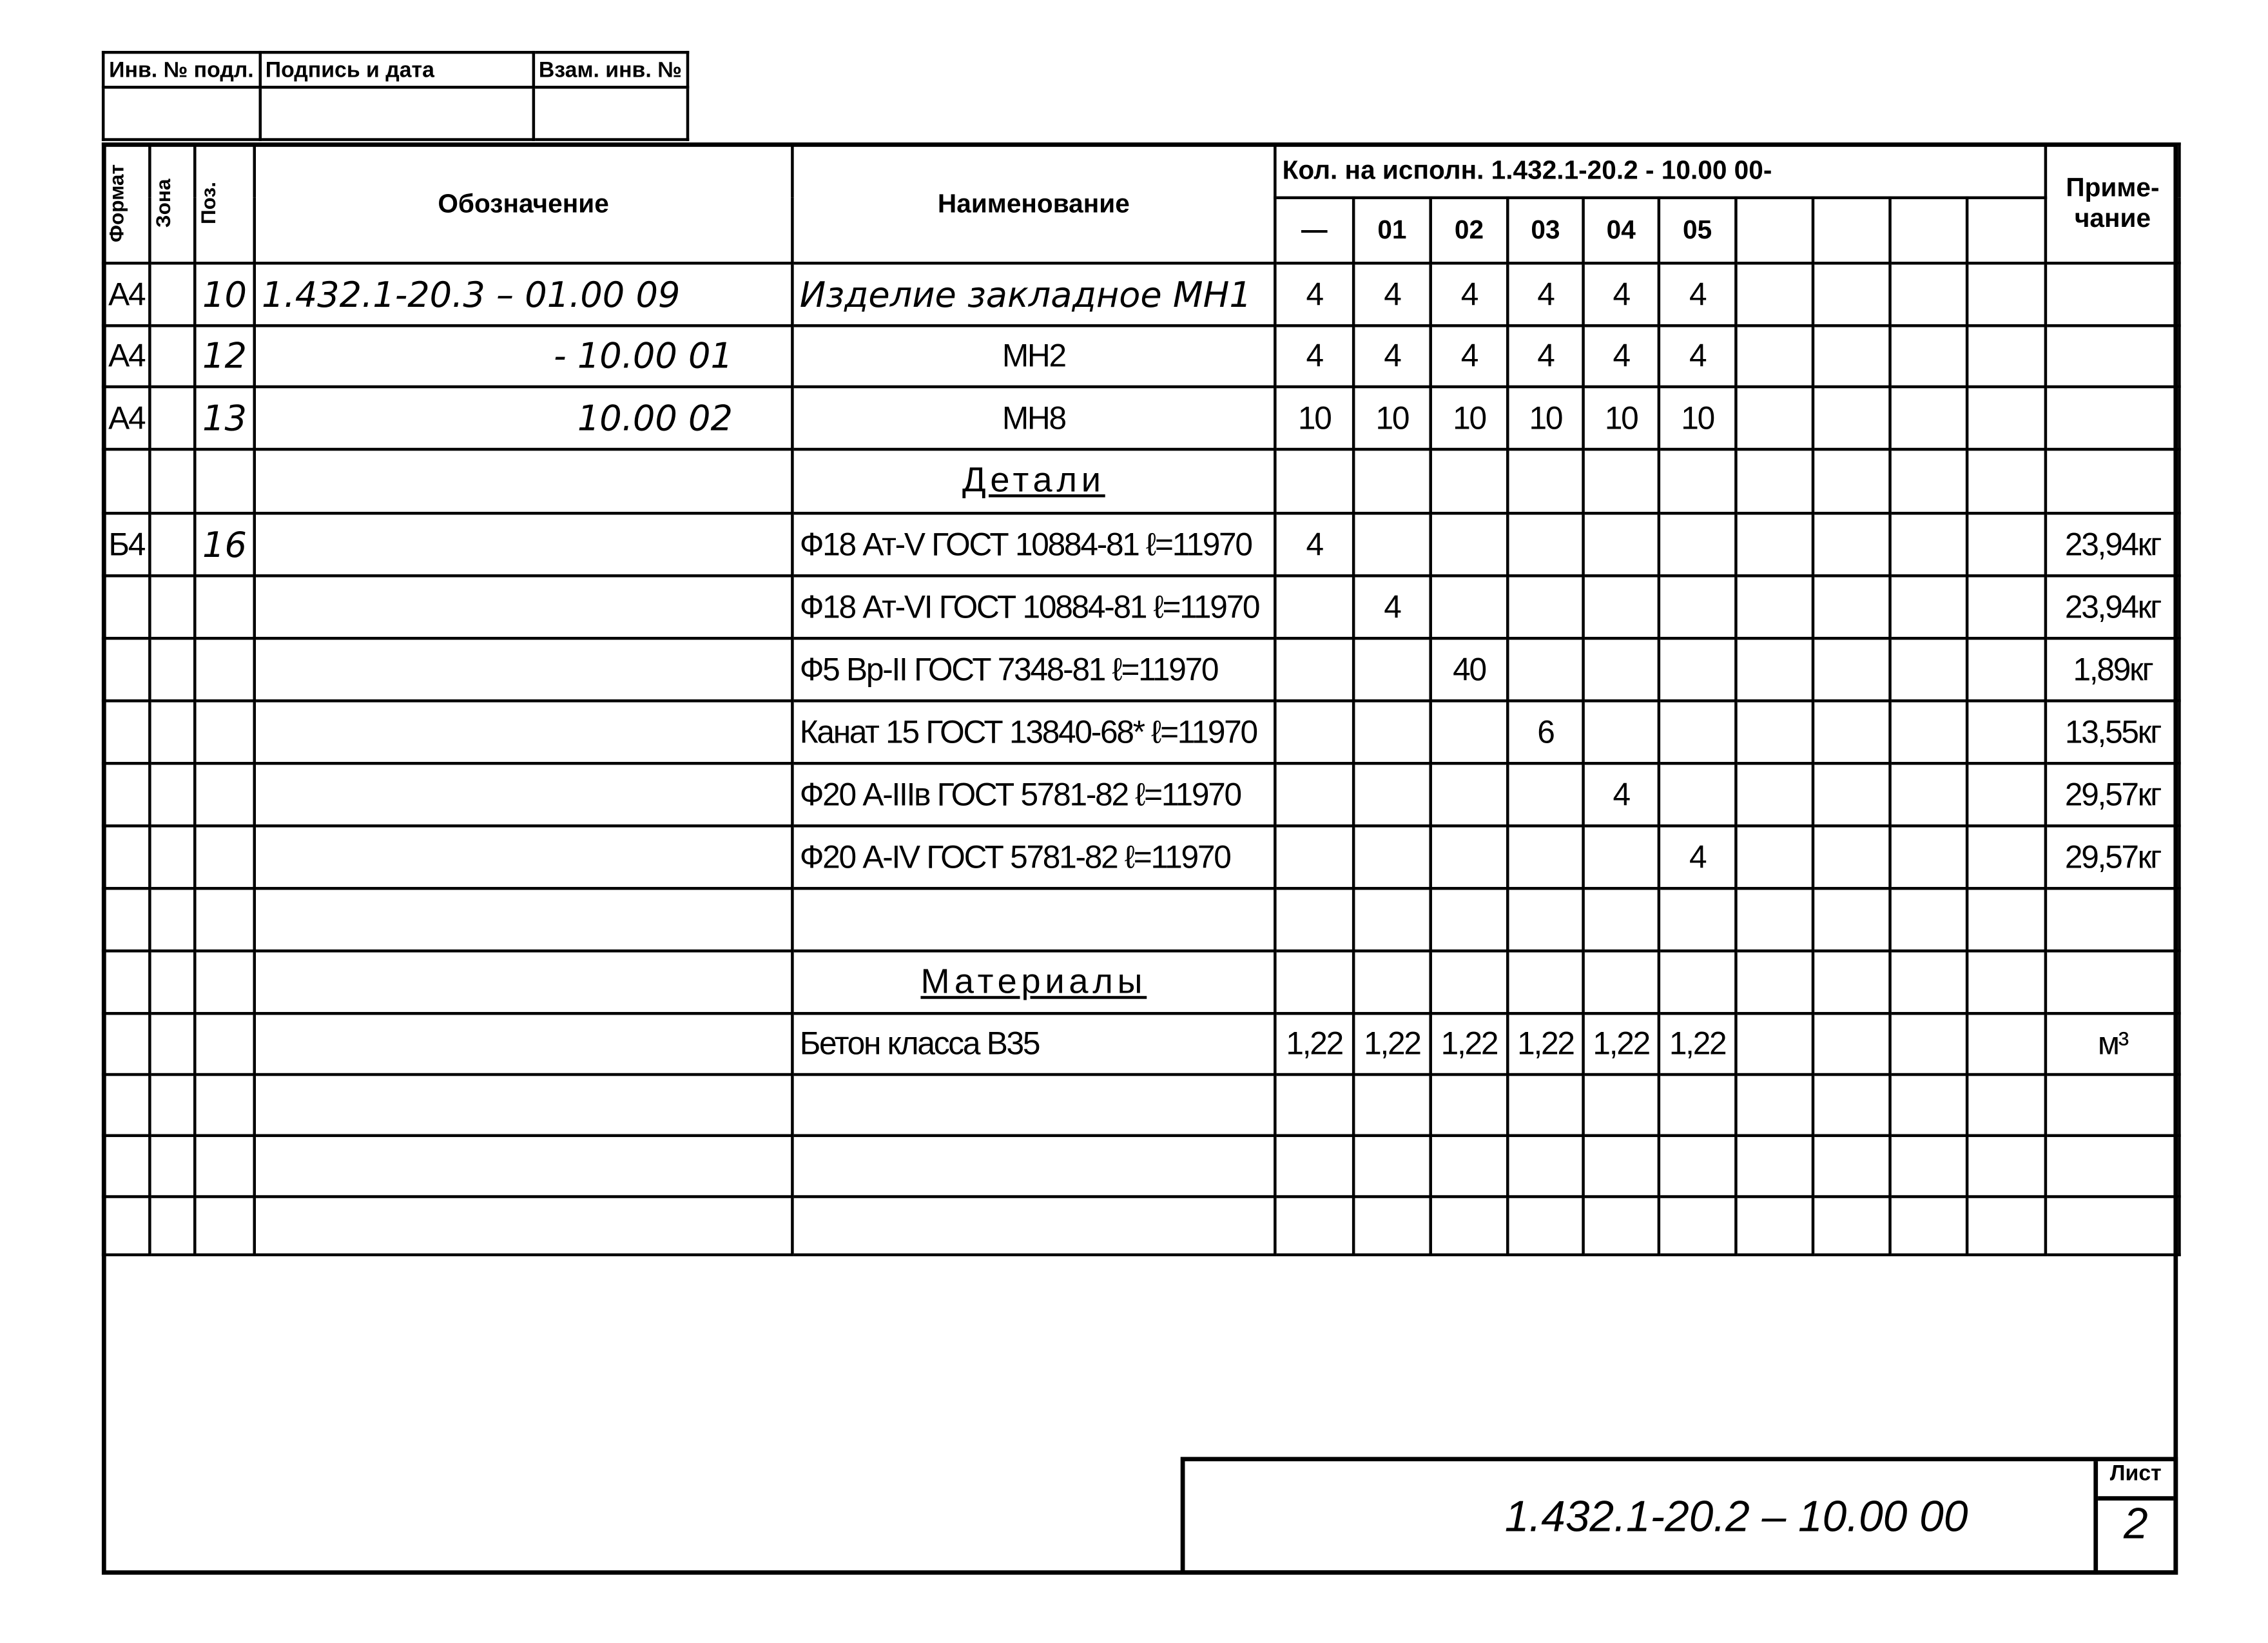  Describe the element at coordinates (1621, 356) in the screenshot. I see `cell-qty-4: 4` at that location.